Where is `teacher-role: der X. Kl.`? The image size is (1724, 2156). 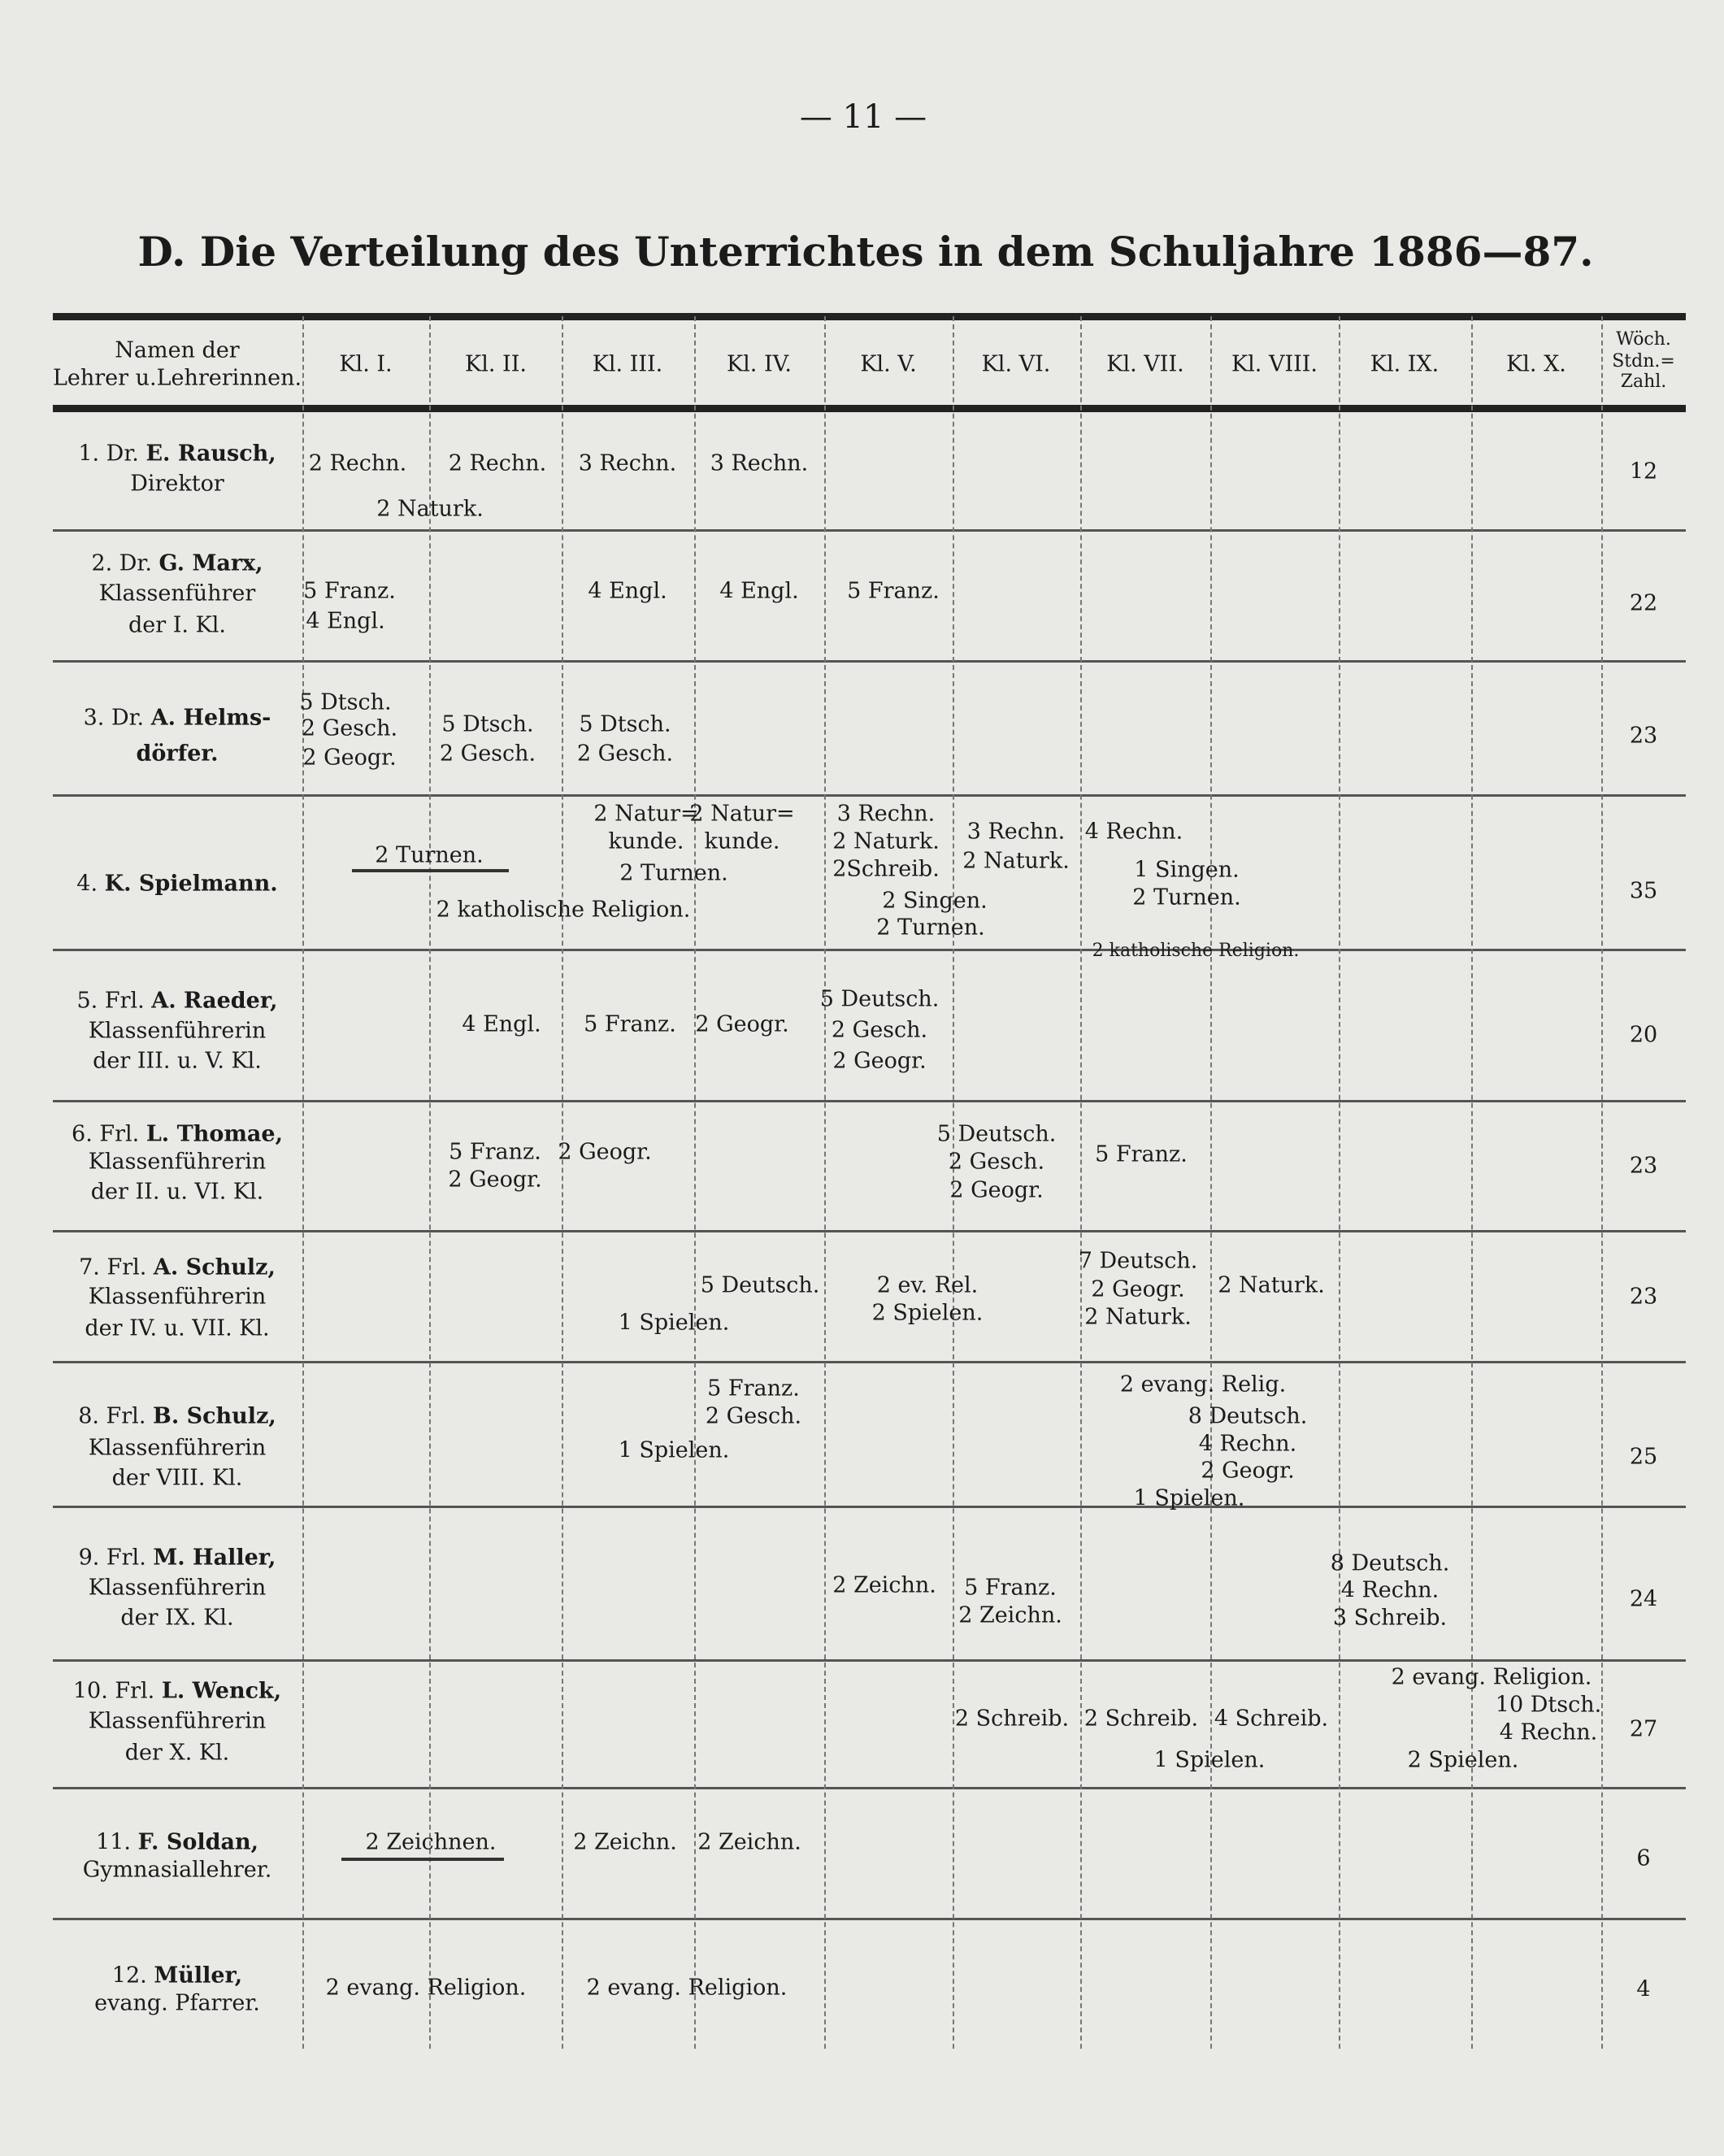
teacher-role: der X. Kl. is located at coordinates (177, 1753).